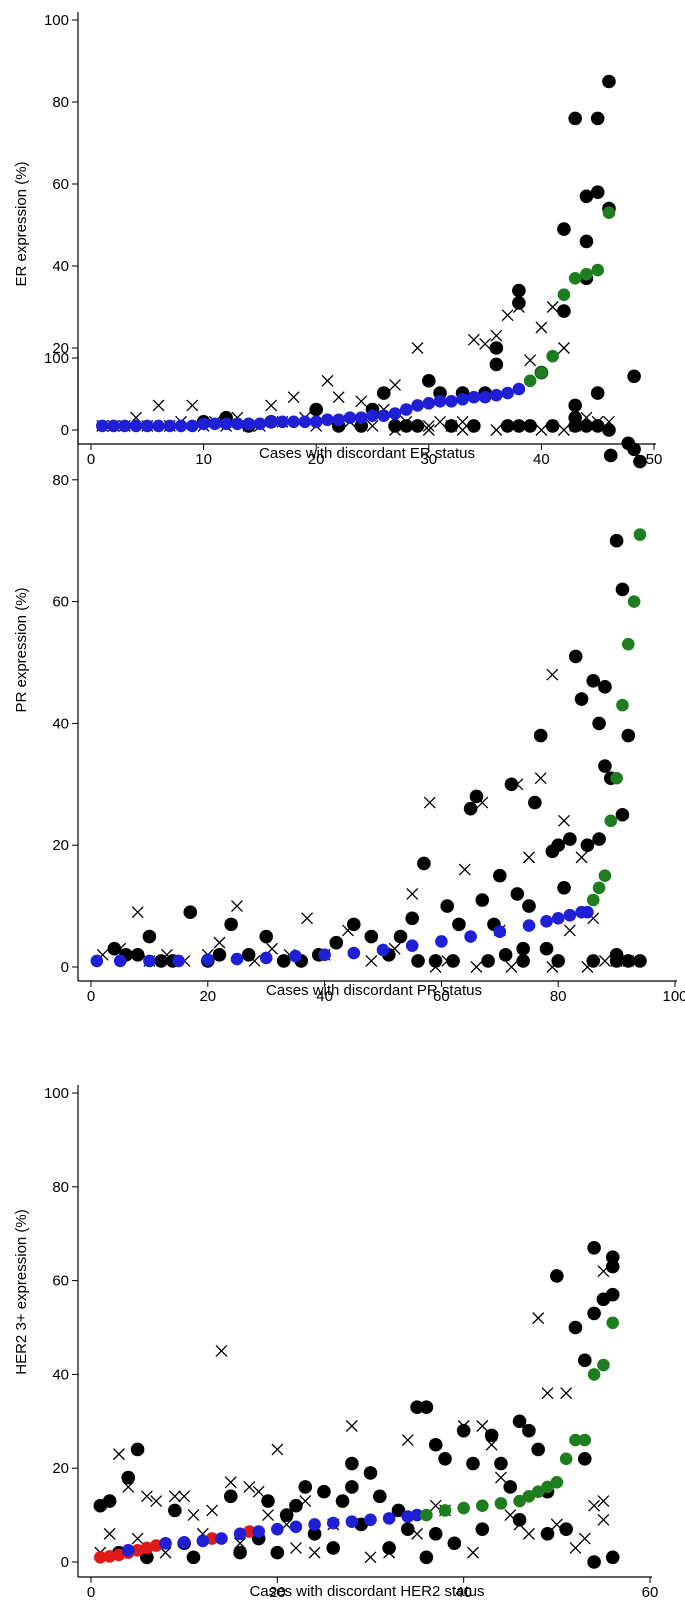  What do you see at coordinates (374, 990) in the screenshot?
I see `x-axis-title: Cases with discordant PR status` at bounding box center [374, 990].